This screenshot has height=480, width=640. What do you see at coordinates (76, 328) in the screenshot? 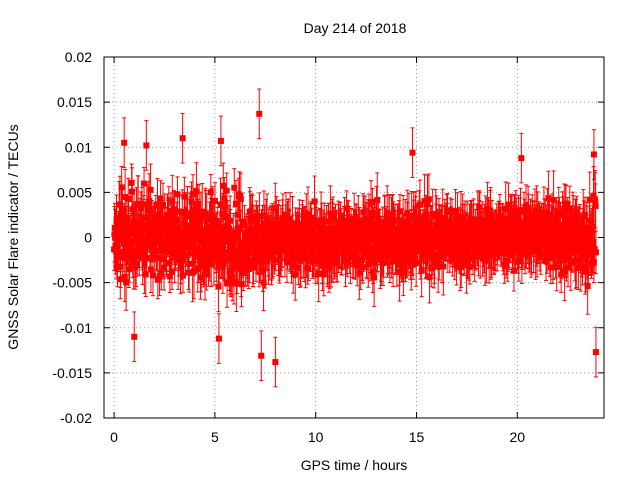
I see `y-tick-label: -0.01` at bounding box center [76, 328].